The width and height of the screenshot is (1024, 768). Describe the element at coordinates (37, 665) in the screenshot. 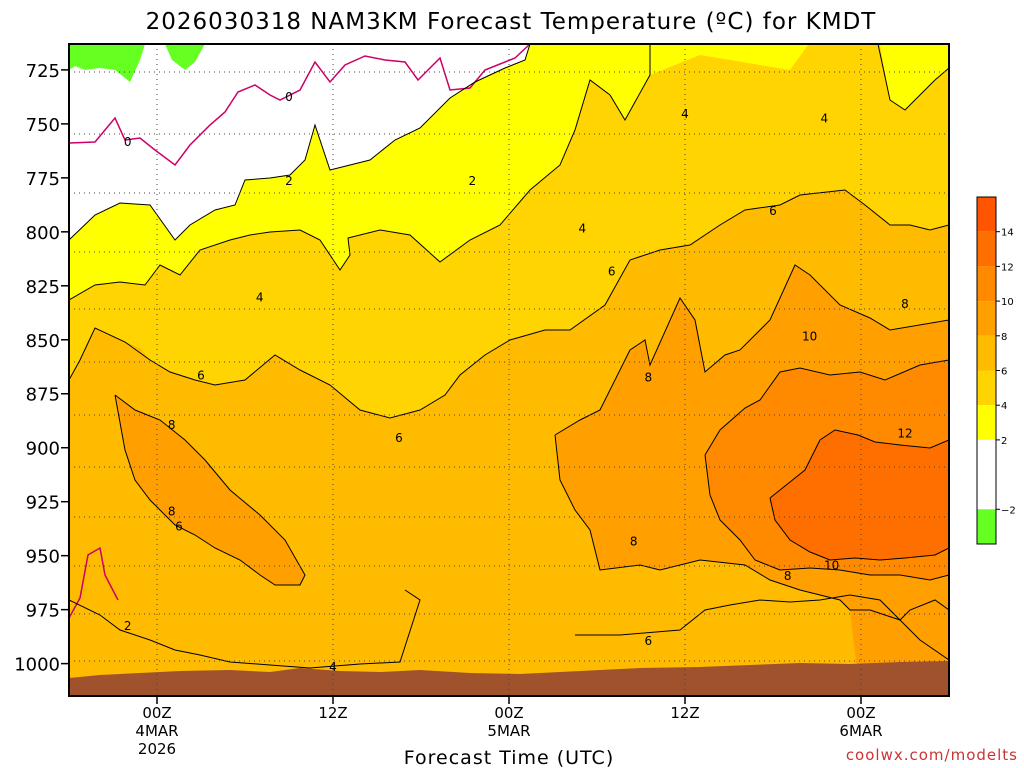

I see `y-tick-label: 1000` at that location.